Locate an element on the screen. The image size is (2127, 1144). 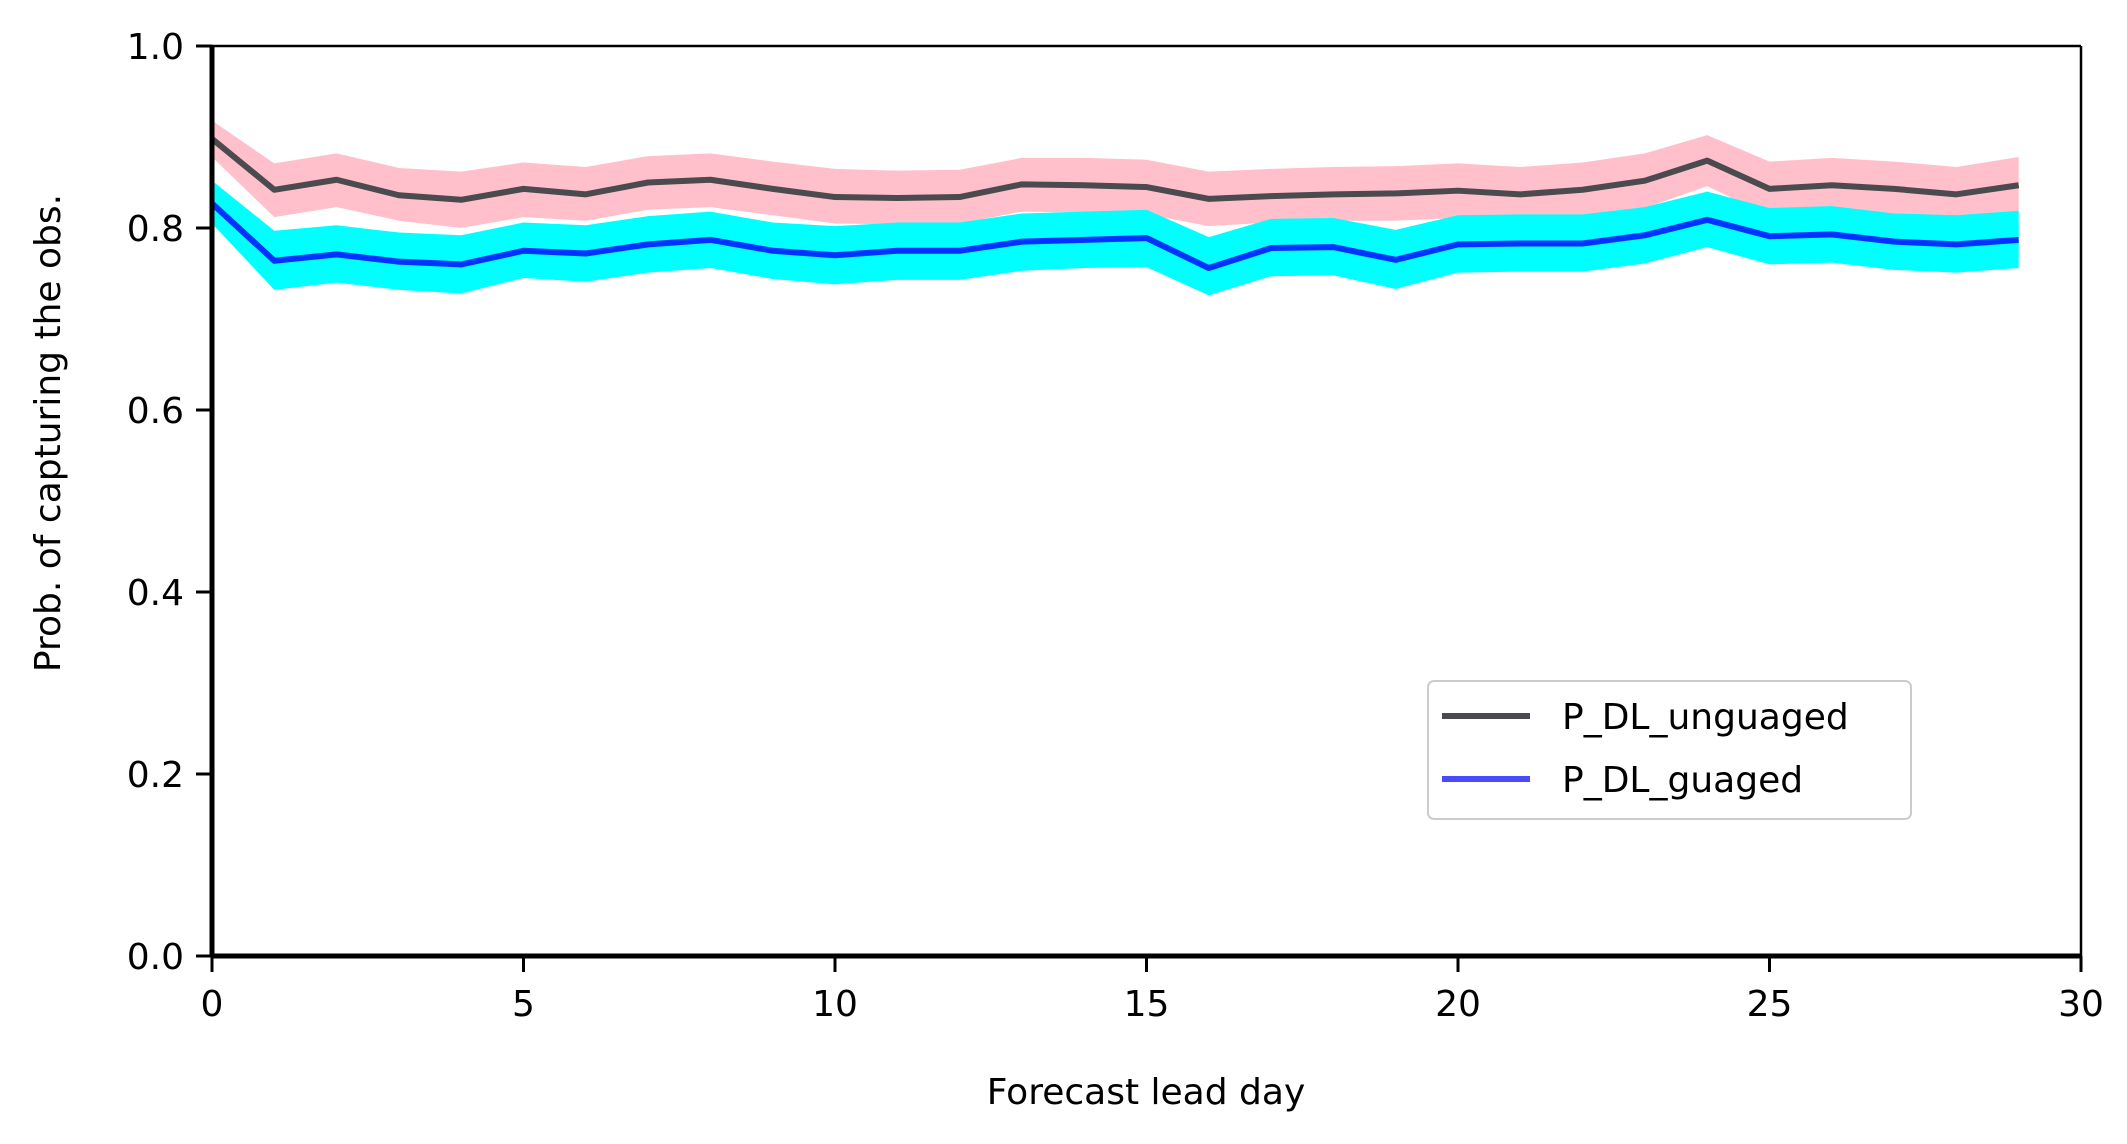
x-axis-label: Forecast lead day is located at coordinates (1146, 1092).